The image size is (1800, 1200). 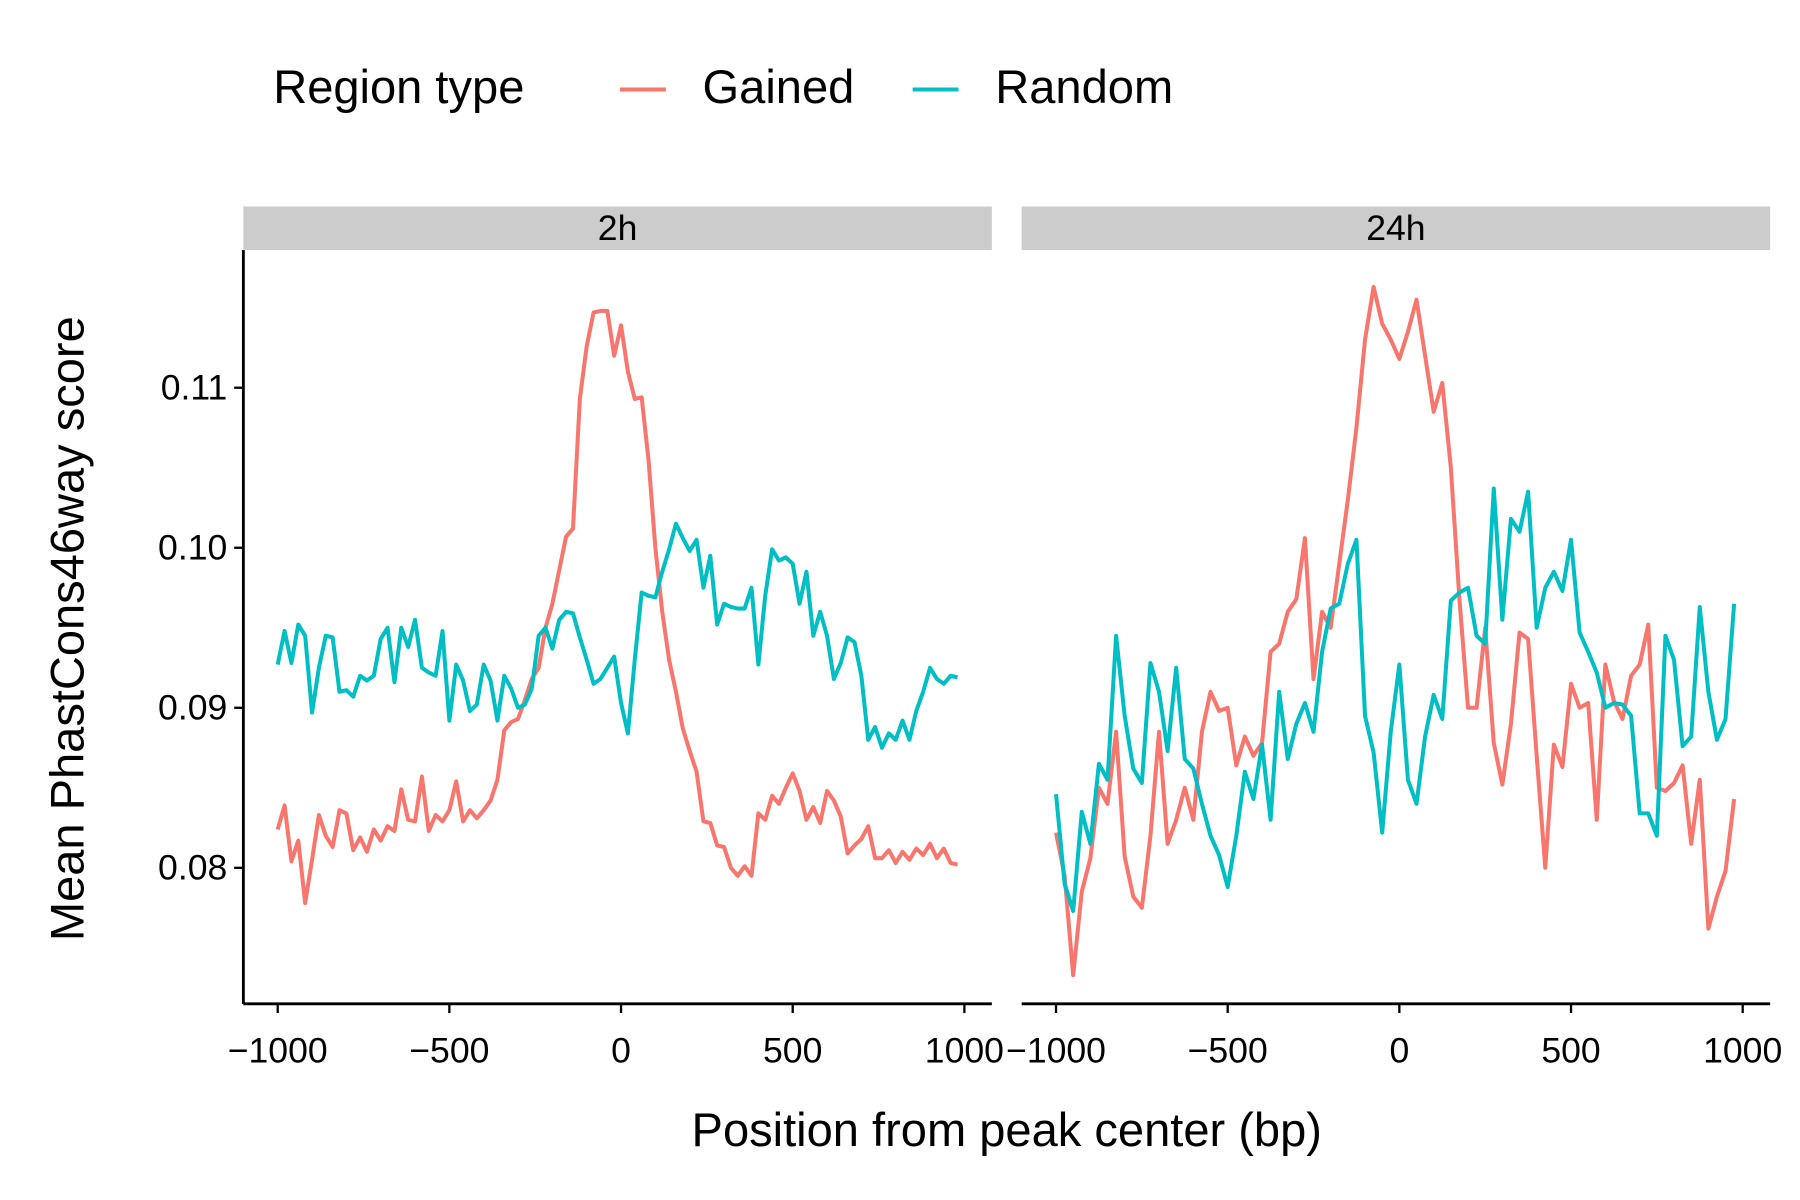 I want to click on legend-label: Random, so click(x=1084, y=86).